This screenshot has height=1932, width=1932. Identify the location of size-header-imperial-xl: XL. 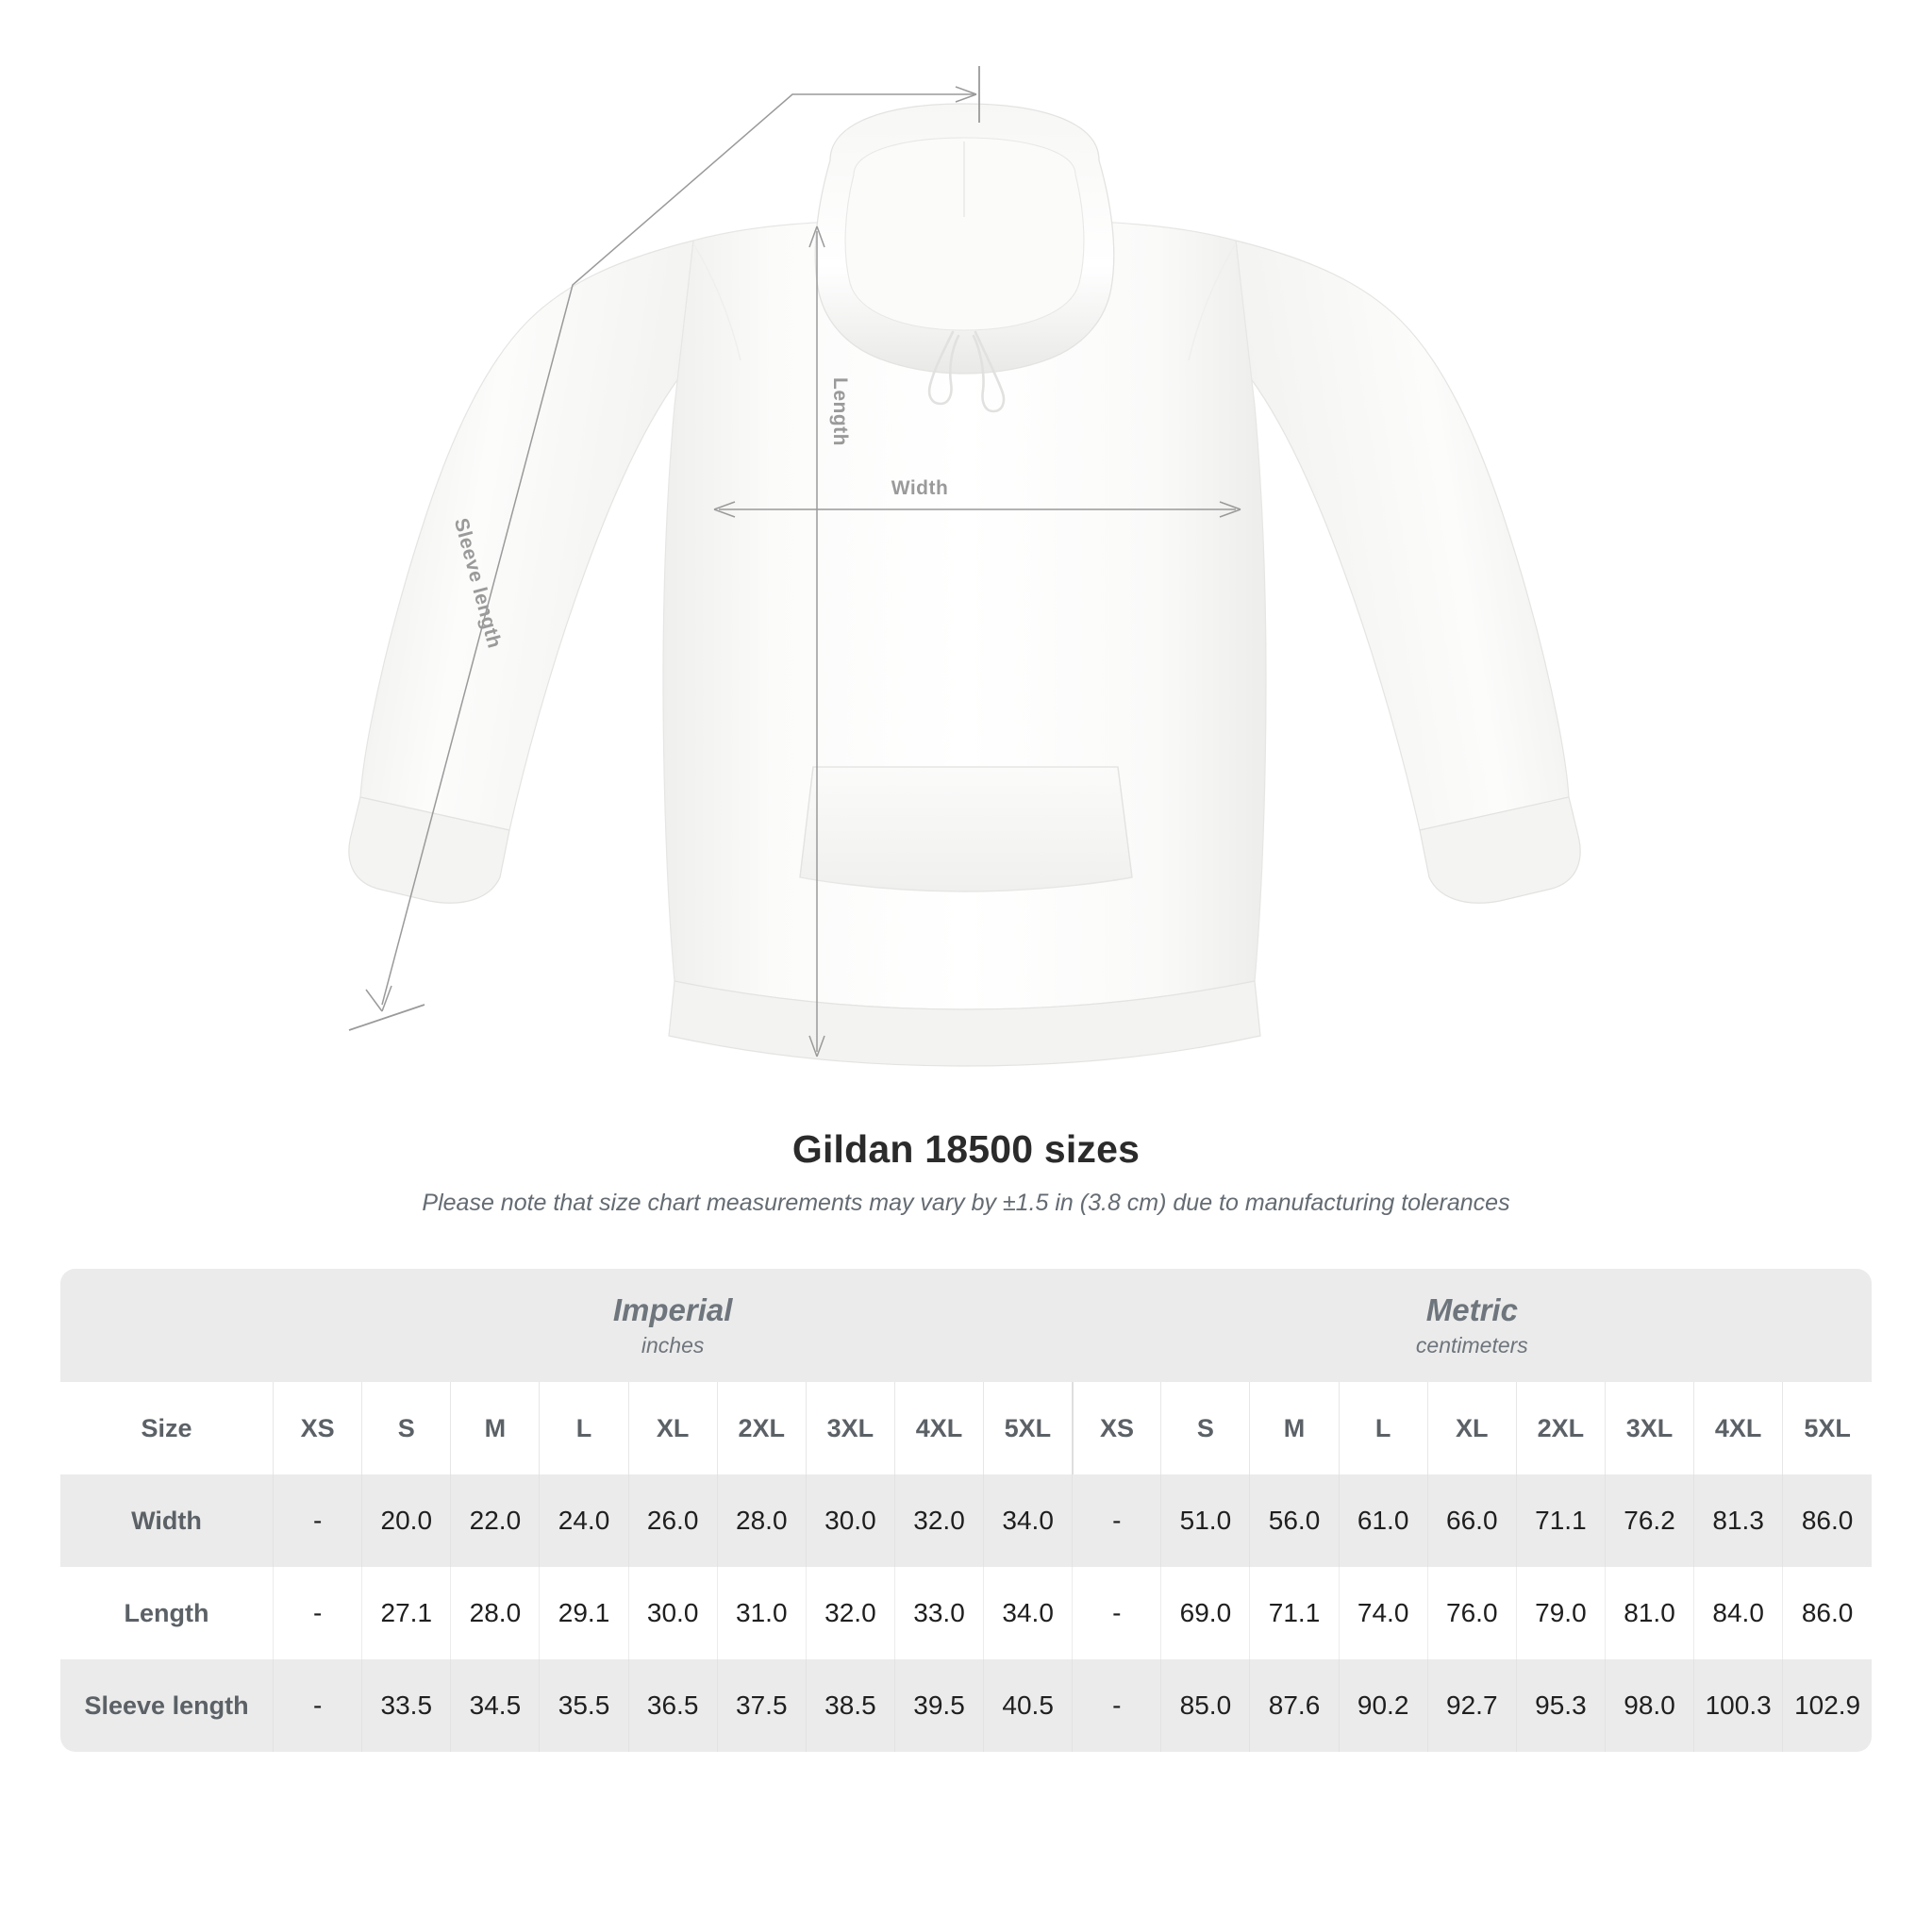
(672, 1428).